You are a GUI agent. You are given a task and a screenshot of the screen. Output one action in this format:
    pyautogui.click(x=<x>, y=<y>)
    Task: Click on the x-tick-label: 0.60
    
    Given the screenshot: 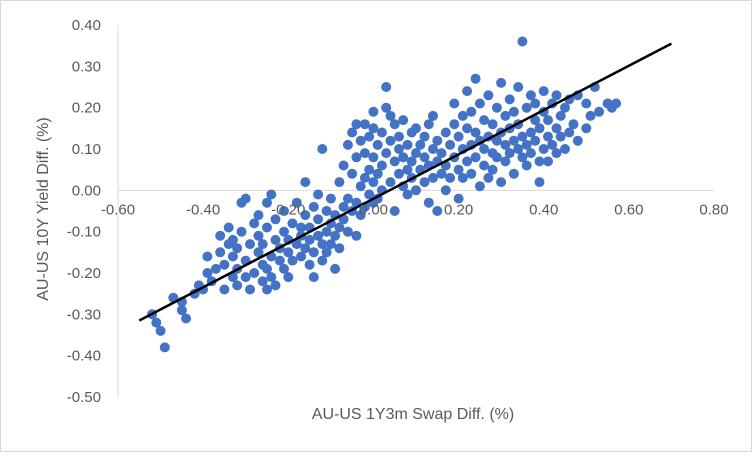 What is the action you would take?
    pyautogui.click(x=628, y=209)
    